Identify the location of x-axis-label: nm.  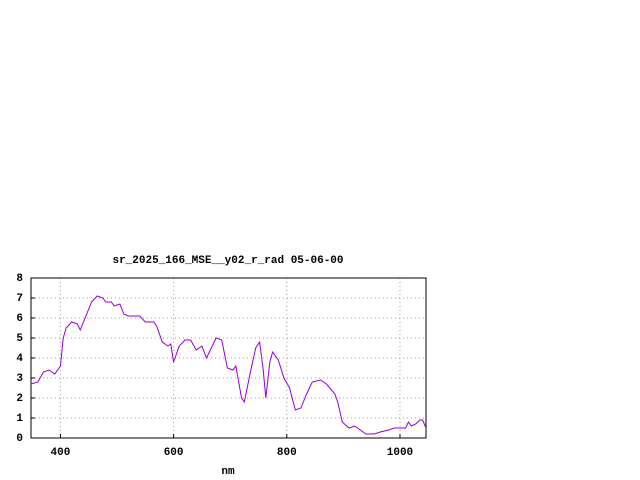
(228, 472).